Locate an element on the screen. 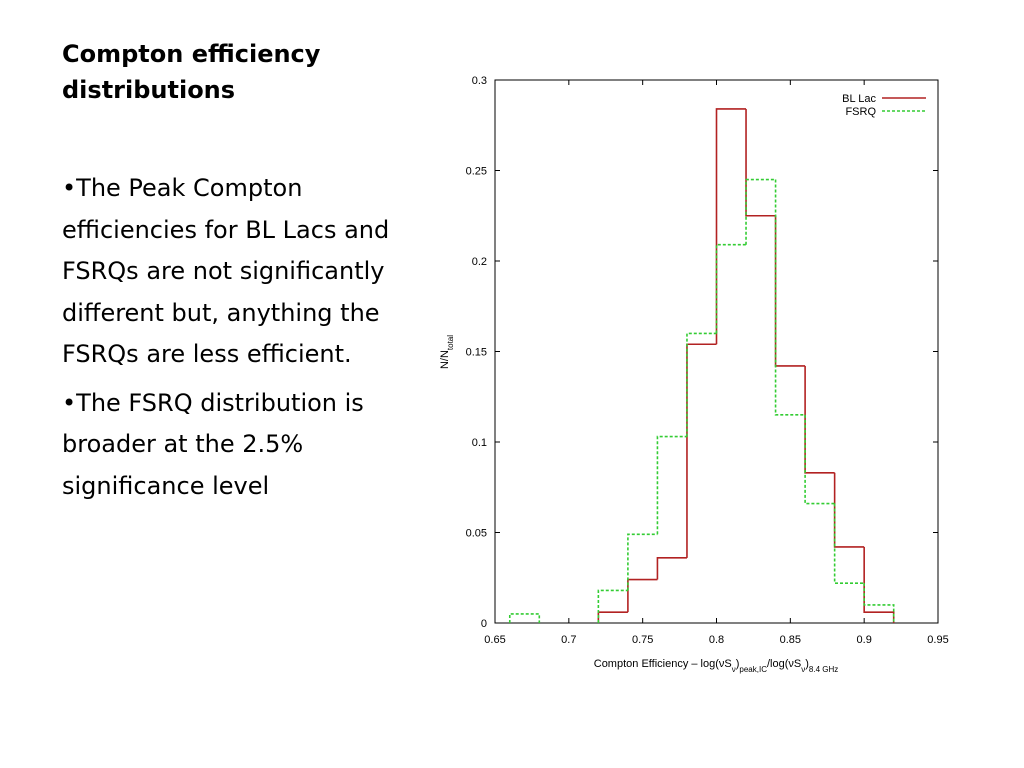 Image resolution: width=1024 pixels, height=768 pixels. x-tick-label: 0.9 is located at coordinates (864, 640).